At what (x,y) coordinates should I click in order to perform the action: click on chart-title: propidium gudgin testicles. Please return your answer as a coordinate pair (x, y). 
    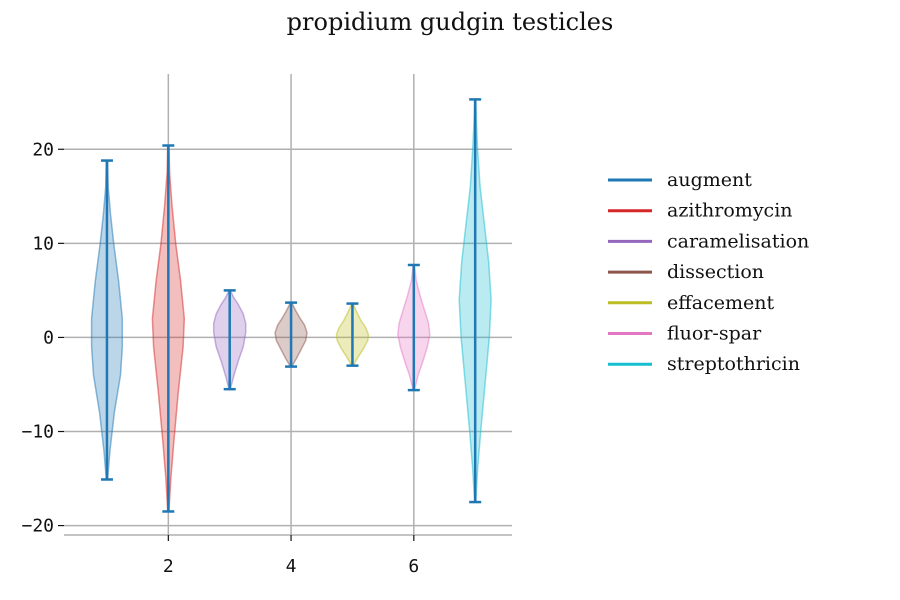
    Looking at the image, I should click on (450, 22).